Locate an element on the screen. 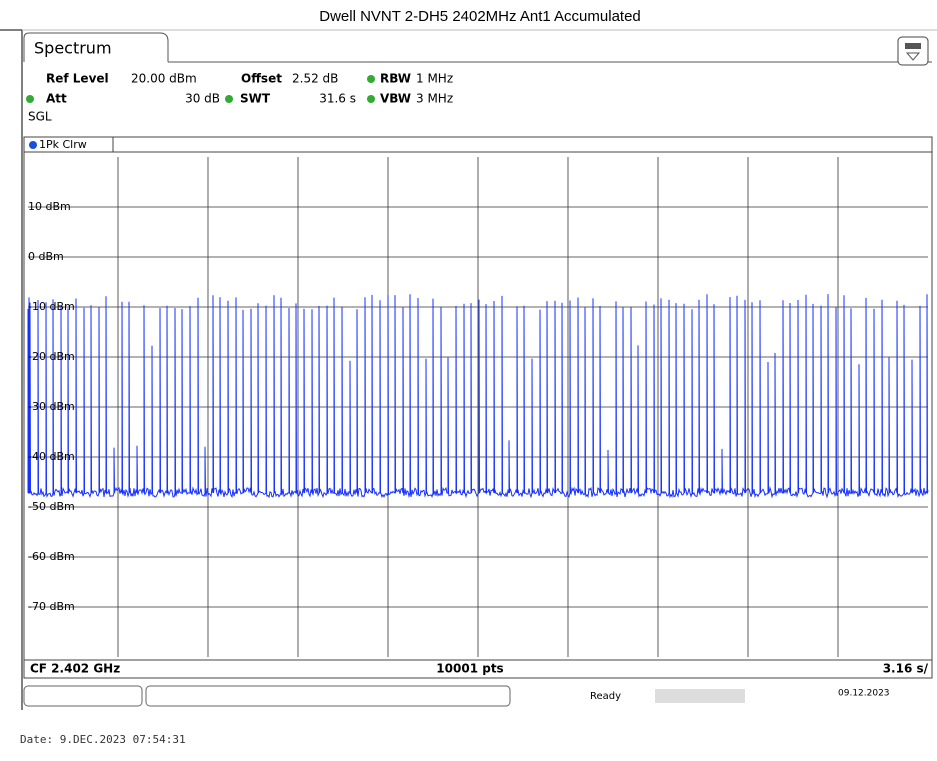 This screenshot has height=761, width=937. setting-value: 20.00 dBm is located at coordinates (164, 79).